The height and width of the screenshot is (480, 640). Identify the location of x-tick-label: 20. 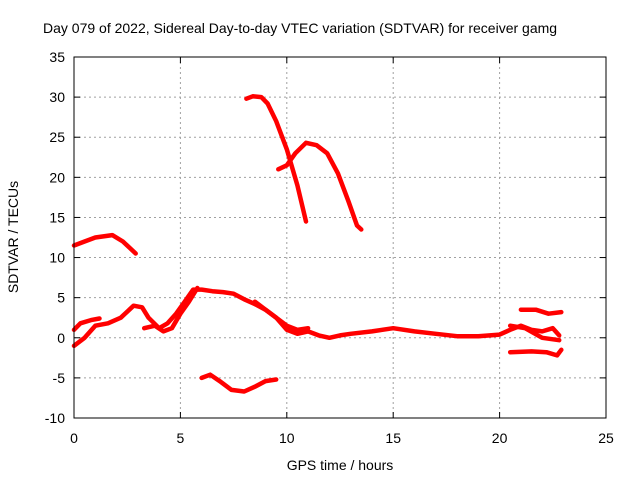
(500, 438).